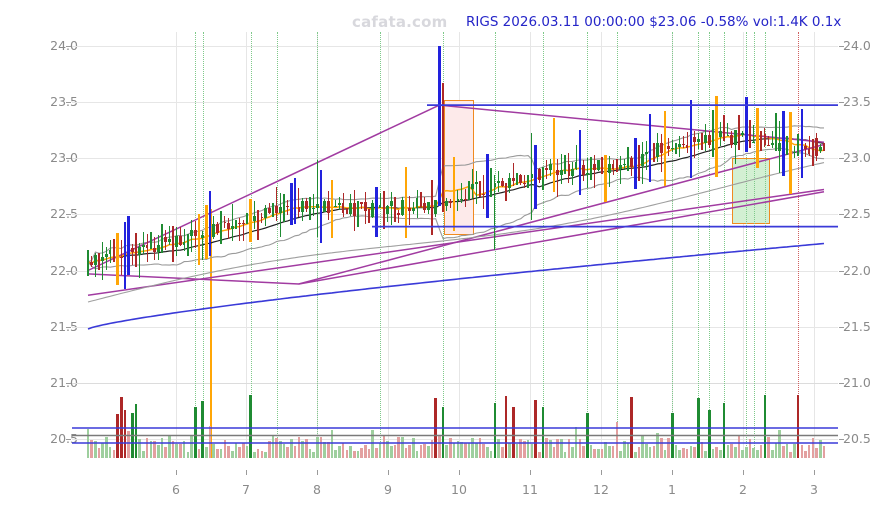 The image size is (875, 505). Describe the element at coordinates (459, 167) in the screenshot. I see `highlight-box-red` at that location.